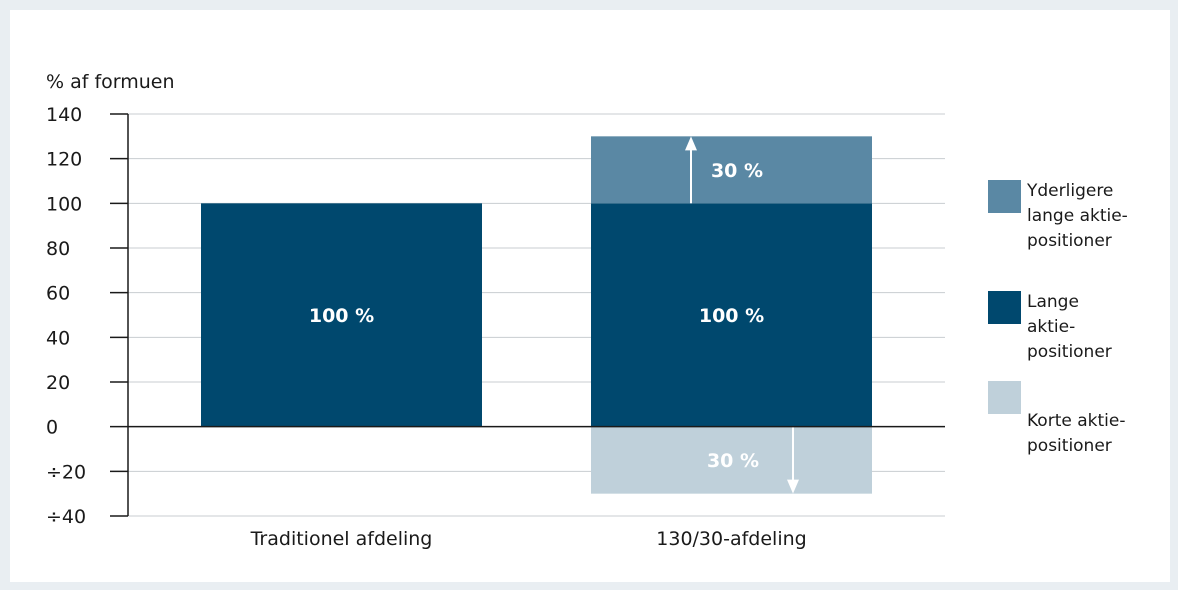  Describe the element at coordinates (1053, 302) in the screenshot. I see `legend-label: Lange` at that location.